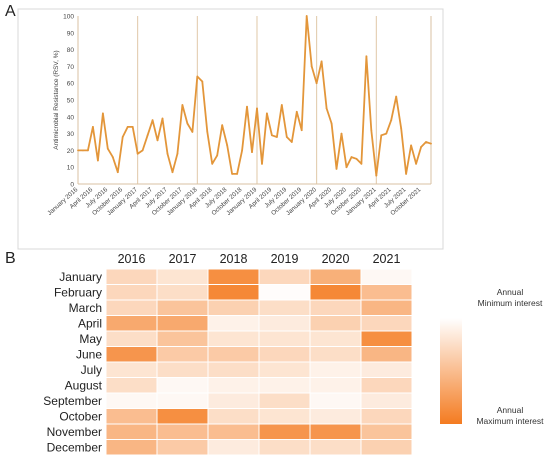  I want to click on row-label: April, so click(90, 323).